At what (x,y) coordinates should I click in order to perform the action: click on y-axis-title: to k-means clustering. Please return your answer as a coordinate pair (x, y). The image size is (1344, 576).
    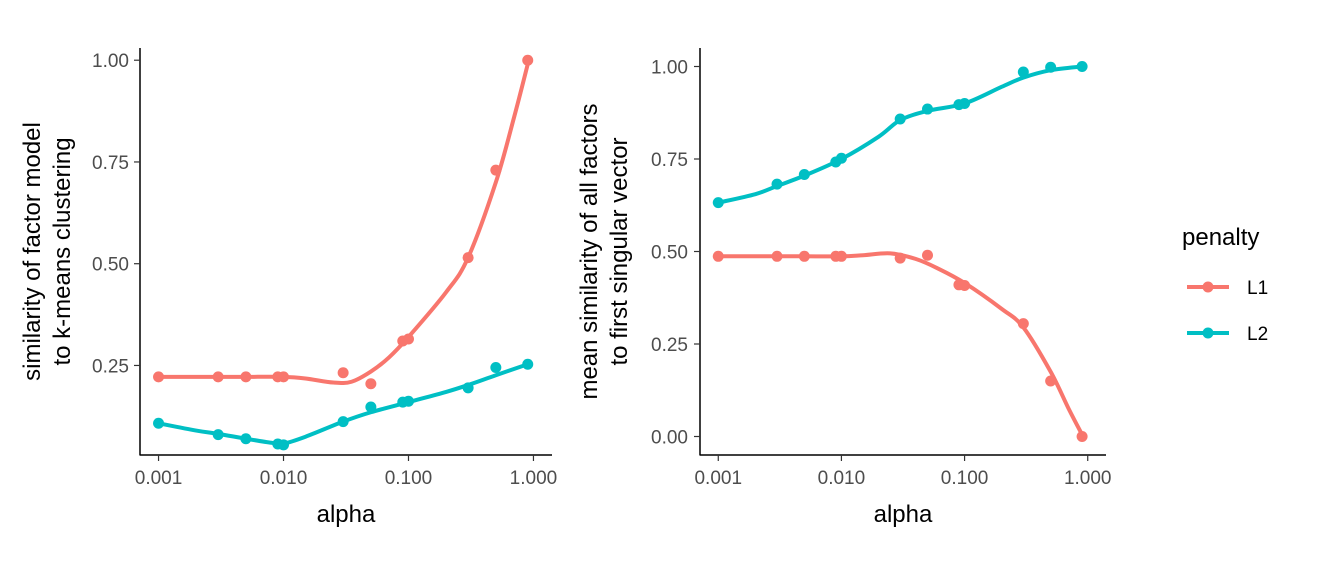
    Looking at the image, I should click on (62, 251).